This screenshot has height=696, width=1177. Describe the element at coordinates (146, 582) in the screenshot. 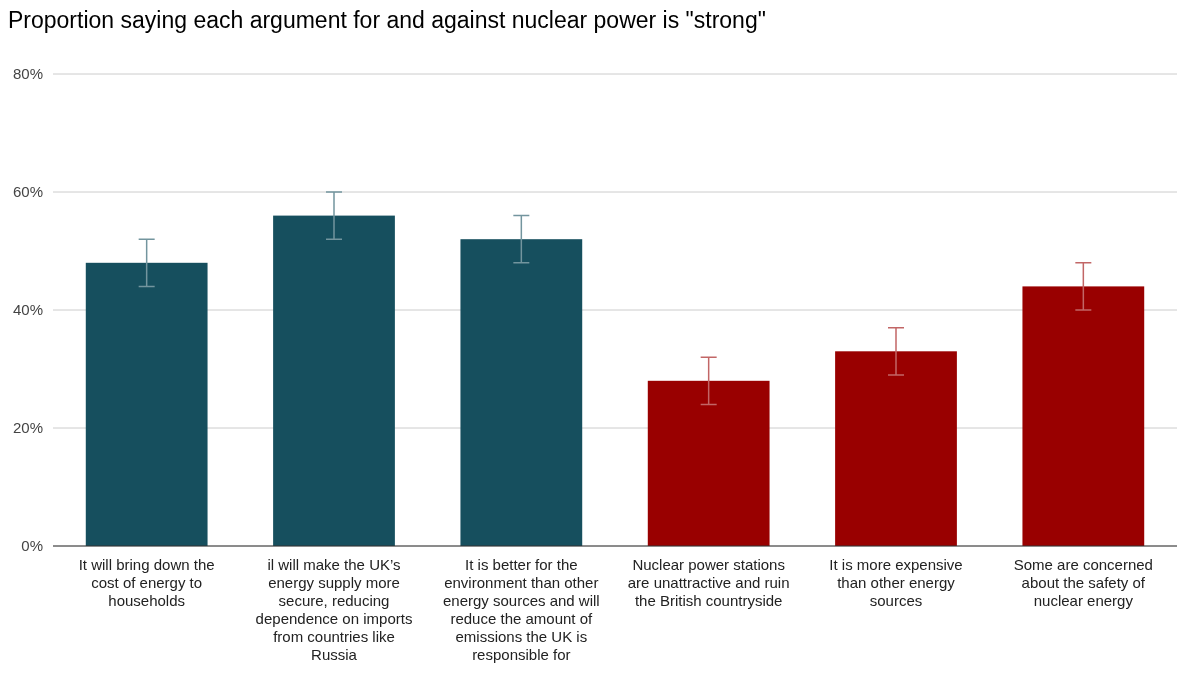

I see `x-tick-label: It will bring down the cost of energy to households` at that location.